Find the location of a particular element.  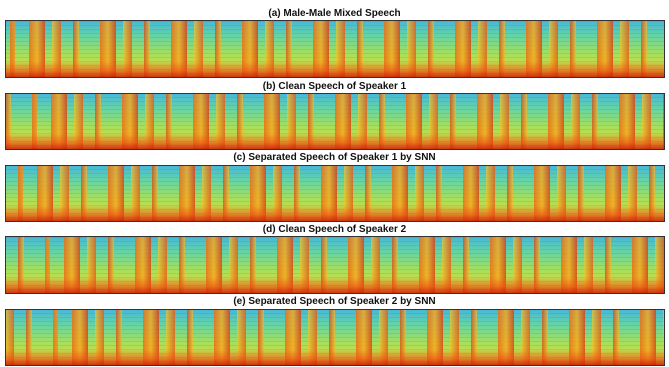

panel-title: (a) Male-Male Mixed Speech is located at coordinates (334, 13).